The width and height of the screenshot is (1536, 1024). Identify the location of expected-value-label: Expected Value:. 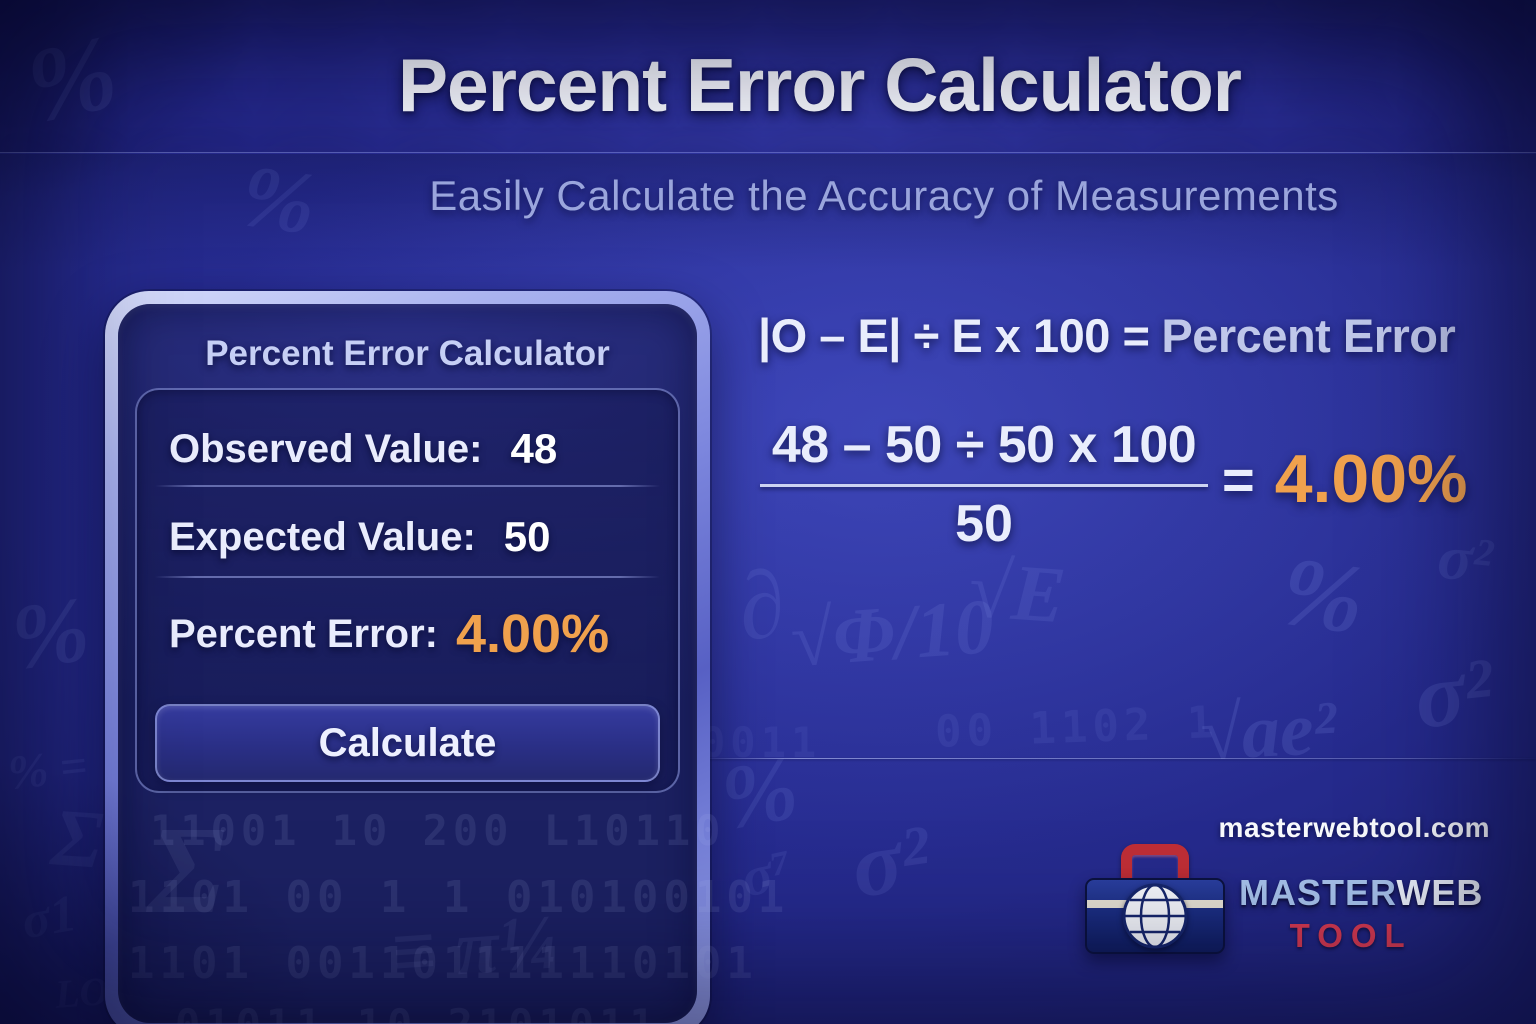
(322, 536).